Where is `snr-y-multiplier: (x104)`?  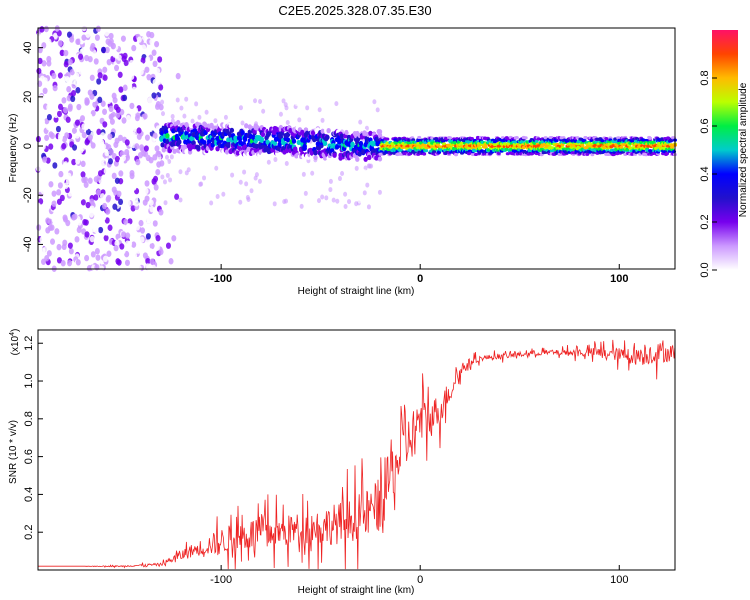 snr-y-multiplier: (x104) is located at coordinates (15, 342).